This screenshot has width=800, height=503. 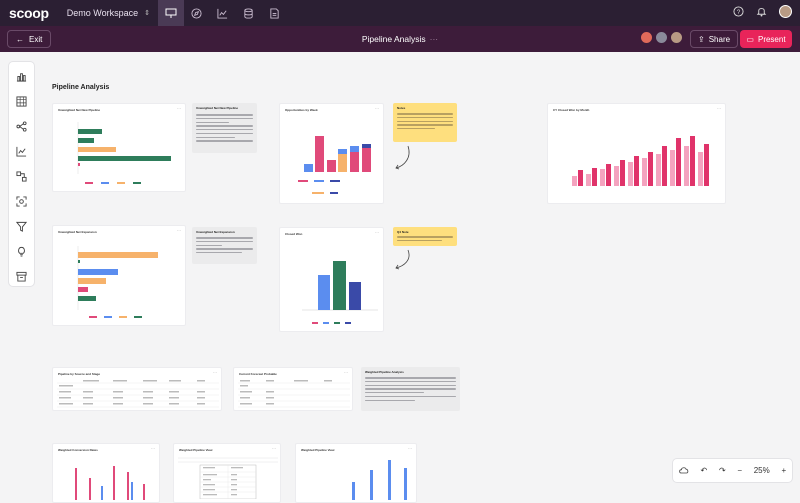 I want to click on zoom-out-button: −, so click(x=740, y=470).